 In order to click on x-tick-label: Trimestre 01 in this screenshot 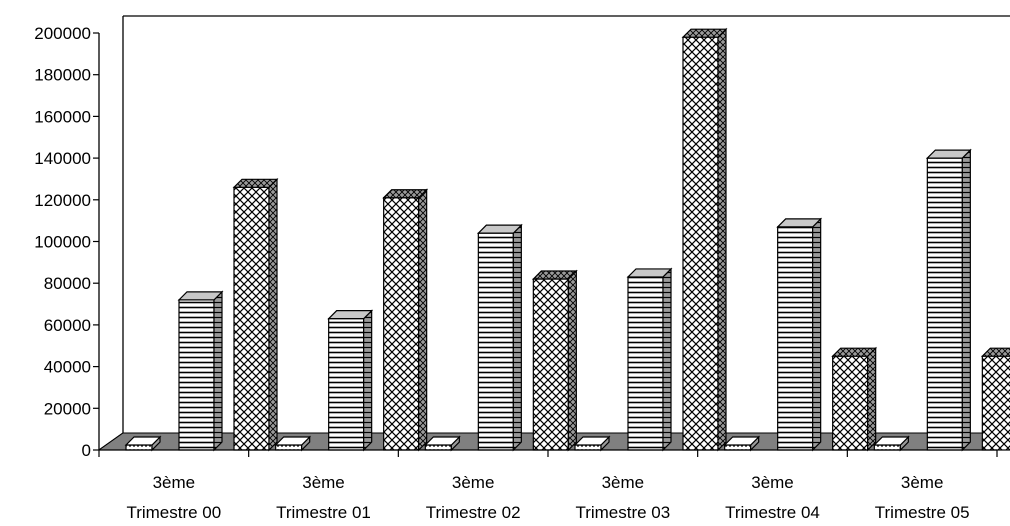, I will do `click(323, 512)`.